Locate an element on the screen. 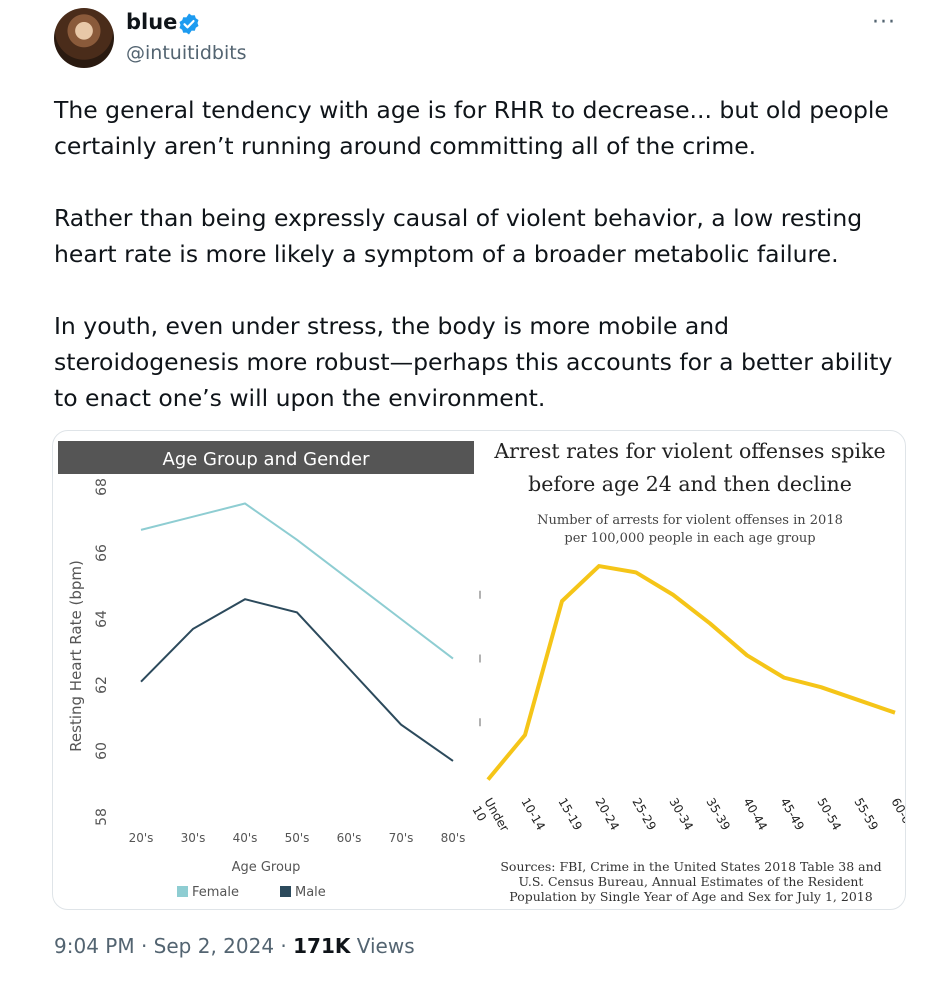 This screenshot has width=952, height=994. rhr-x-tick-label: 80's is located at coordinates (453, 838).